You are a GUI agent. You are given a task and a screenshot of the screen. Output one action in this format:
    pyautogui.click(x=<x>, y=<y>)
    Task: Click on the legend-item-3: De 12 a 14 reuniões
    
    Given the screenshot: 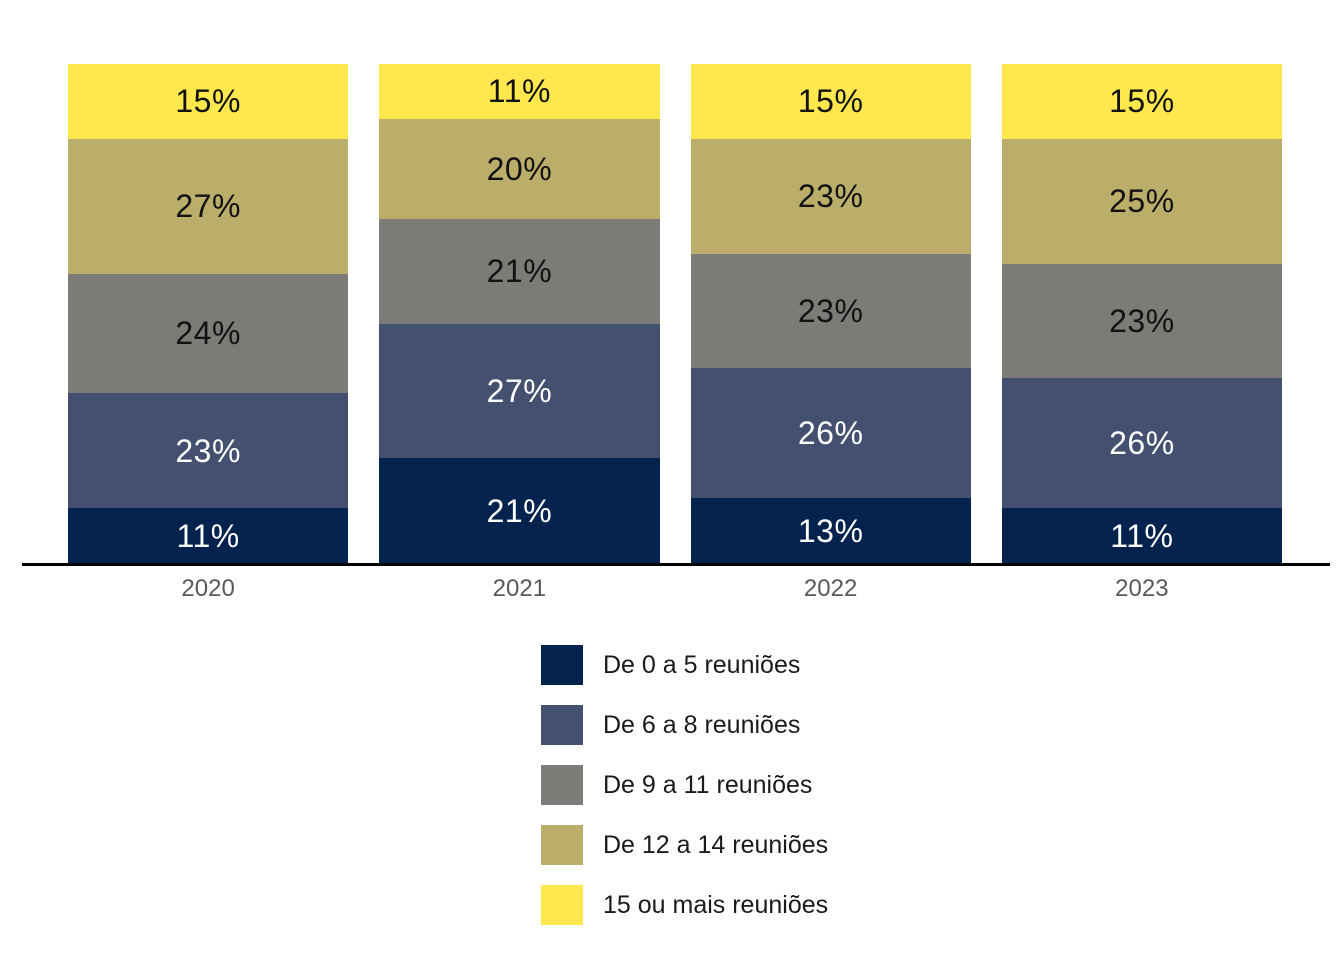 What is the action you would take?
    pyautogui.click(x=684, y=845)
    